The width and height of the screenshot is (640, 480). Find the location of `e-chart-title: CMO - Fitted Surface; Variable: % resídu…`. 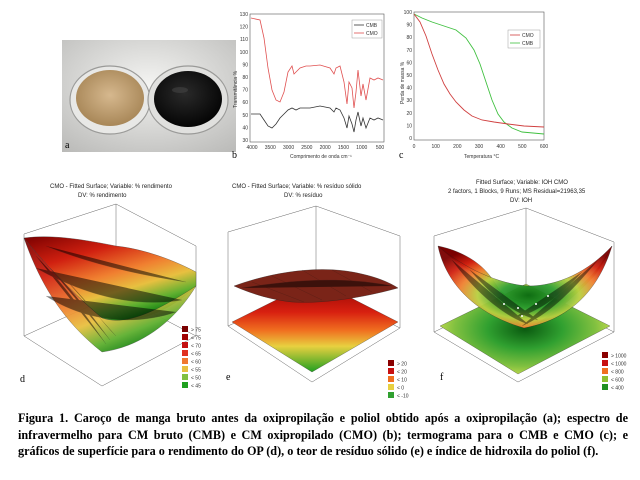

e-chart-title: CMO - Fitted Surface; Variable: % resídu… is located at coordinates (297, 187).